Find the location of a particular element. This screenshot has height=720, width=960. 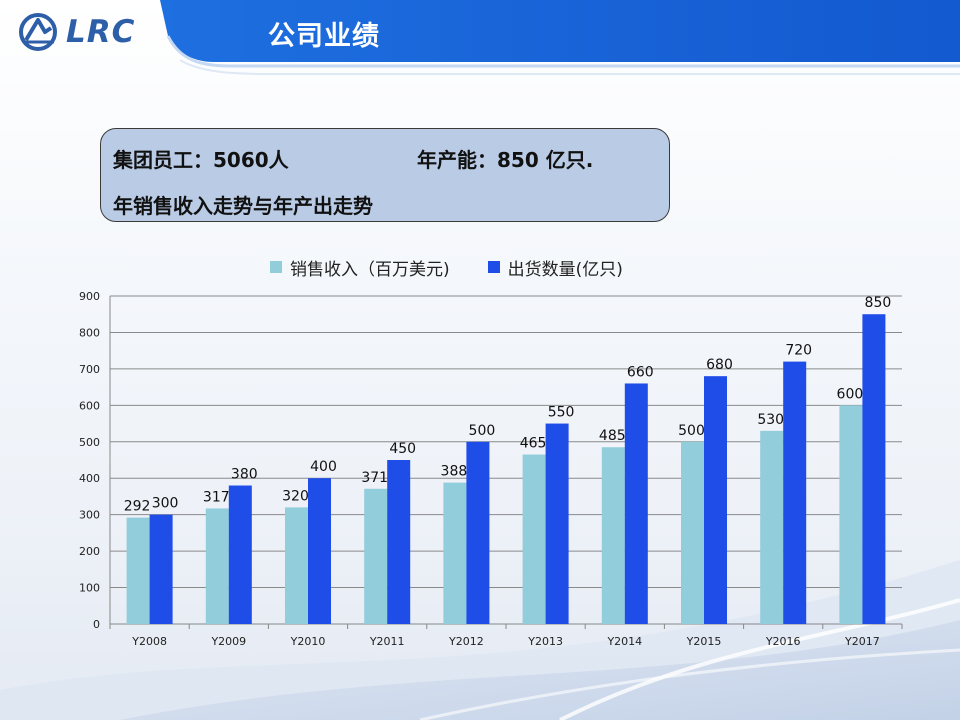

data-label-series-1: 320 is located at coordinates (295, 496).